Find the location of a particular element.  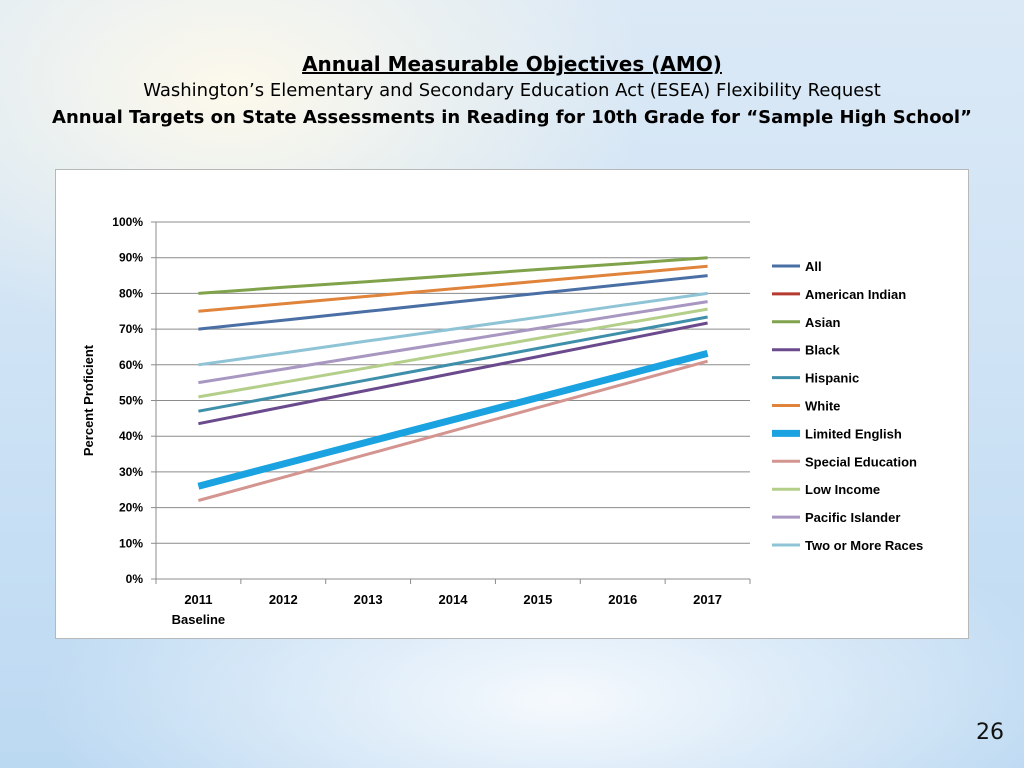

legend-label-special-education: Special Education is located at coordinates (861, 461).